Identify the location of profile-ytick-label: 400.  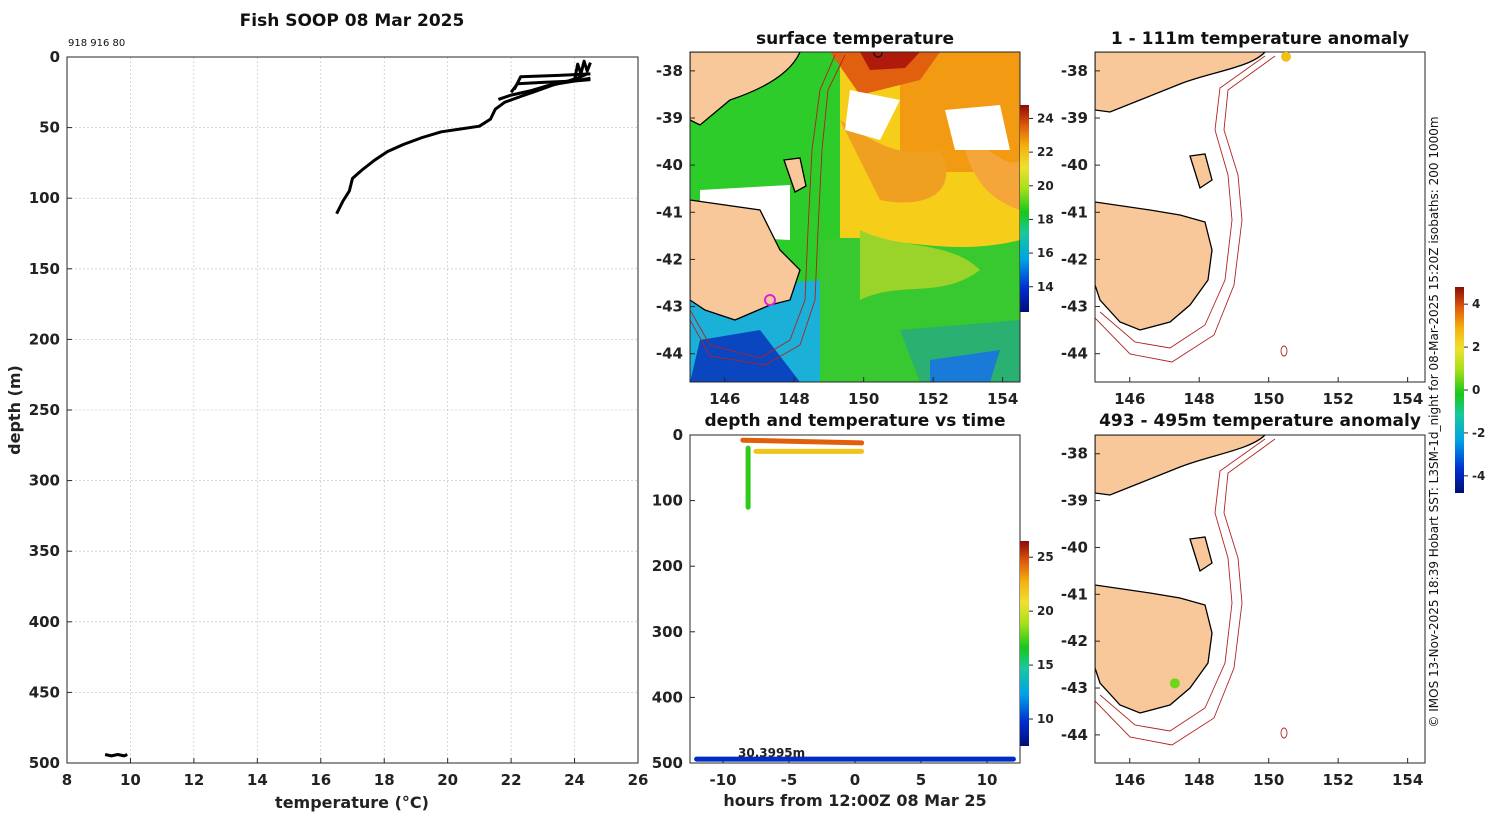
(44, 622).